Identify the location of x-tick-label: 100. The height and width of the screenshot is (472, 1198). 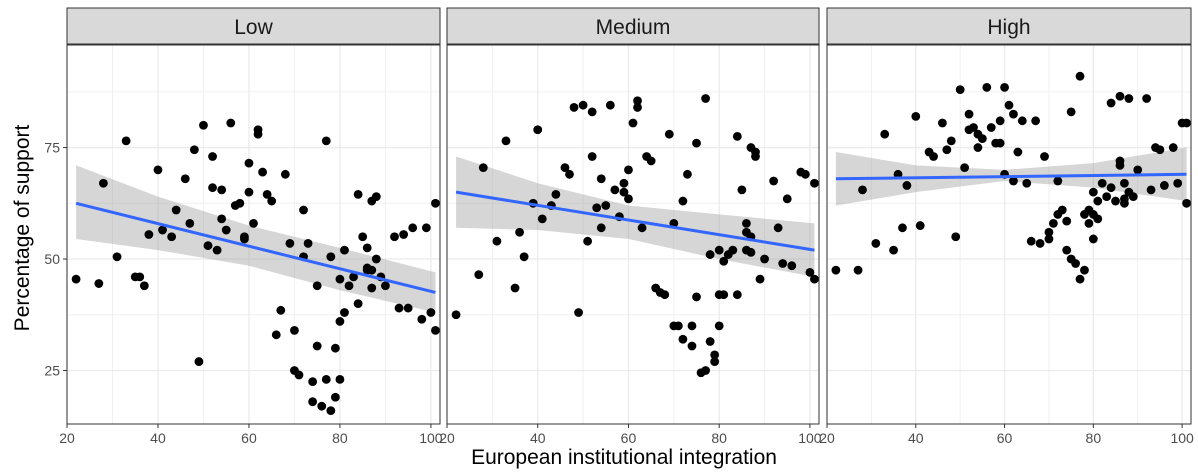
(431, 438).